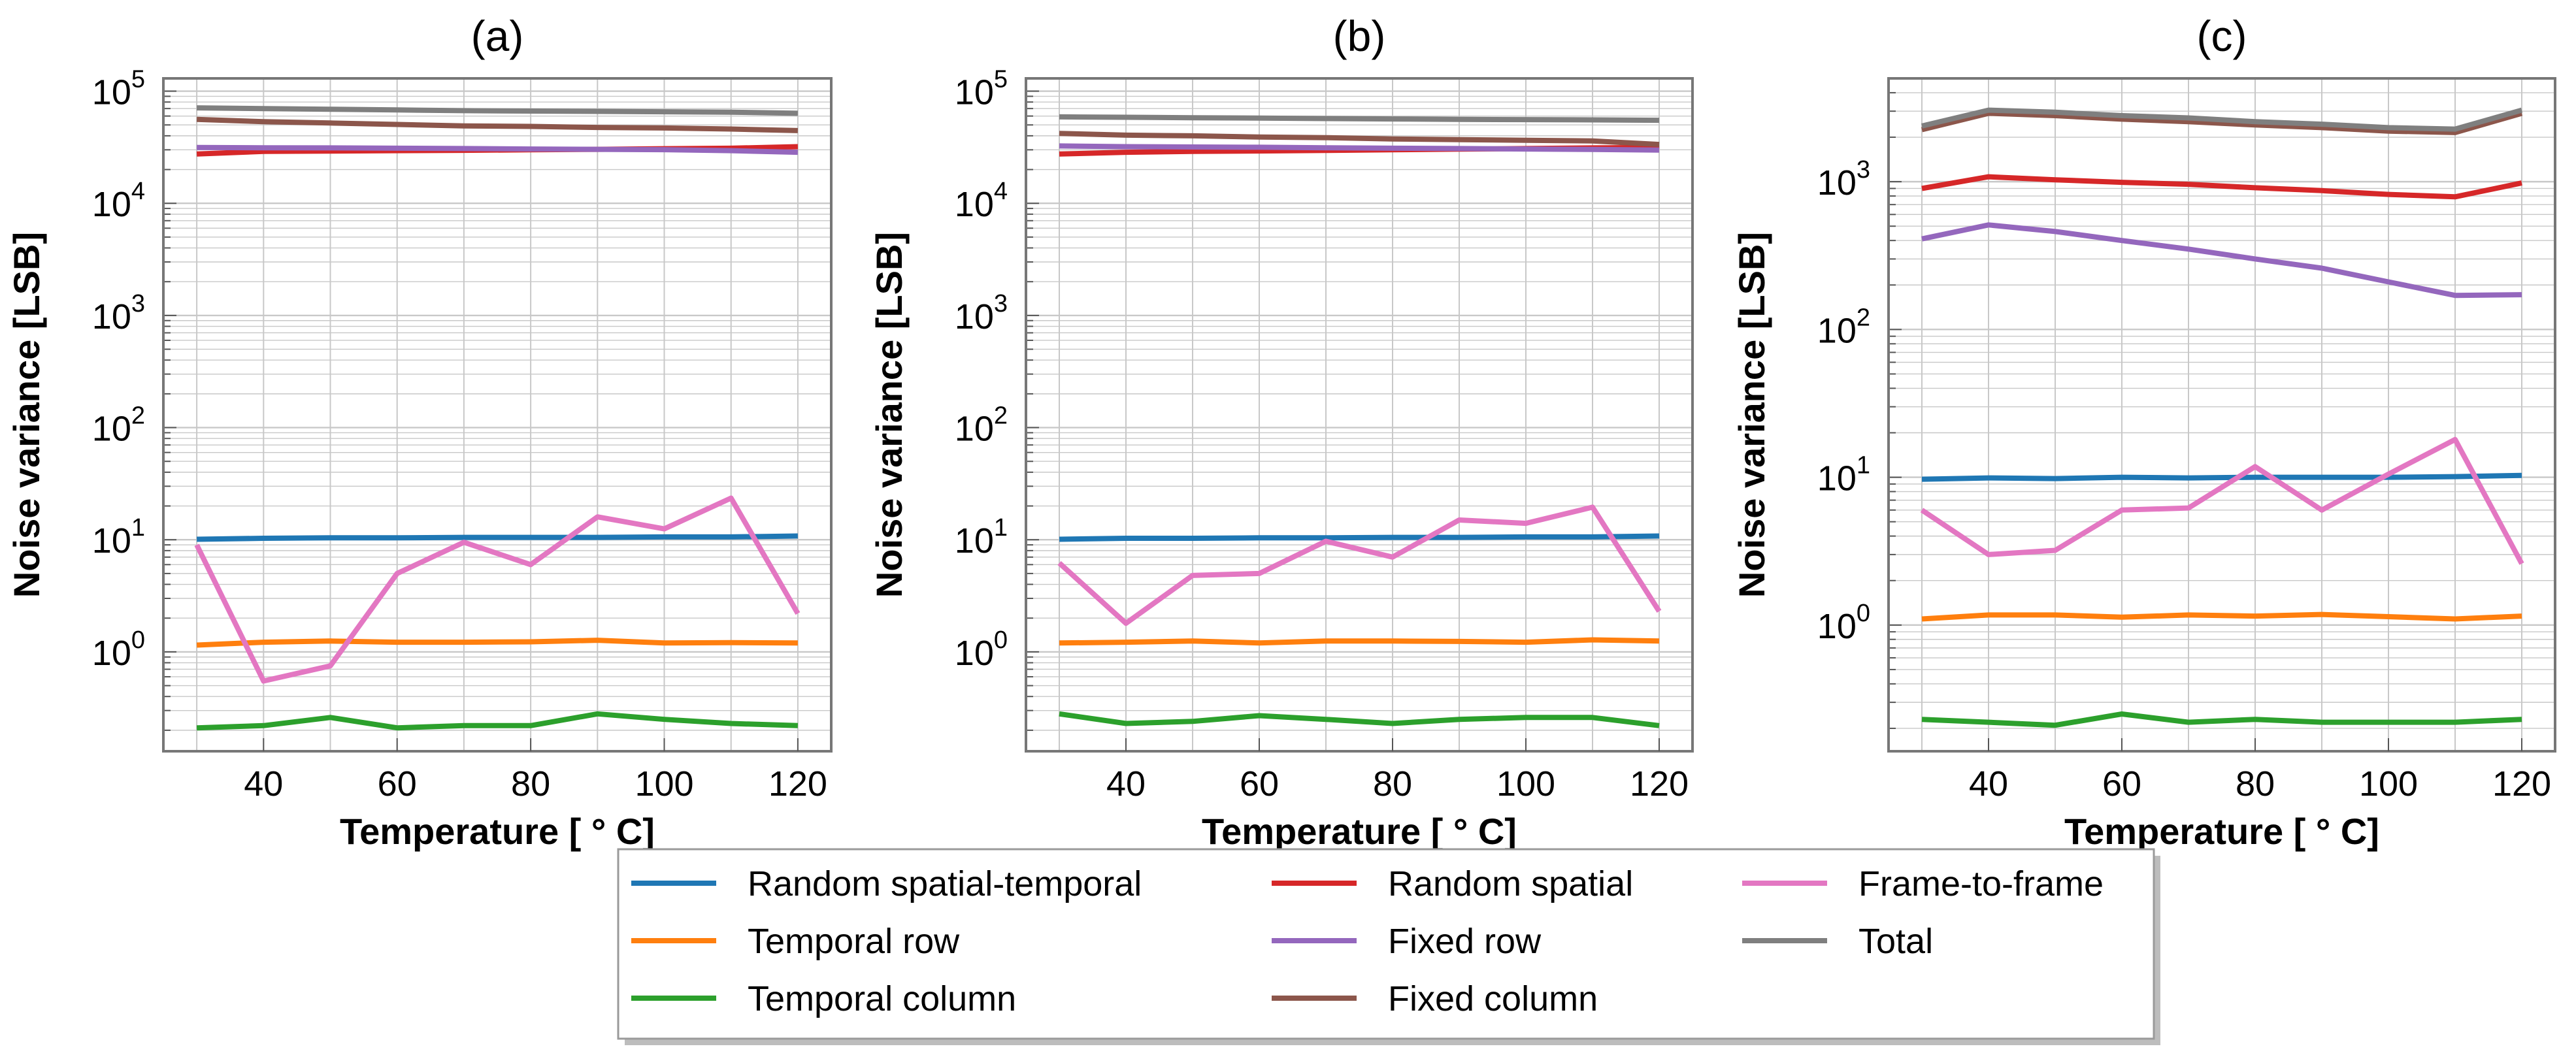 This screenshot has height=1055, width=2576. What do you see at coordinates (1895, 941) in the screenshot?
I see `legend-label: Total` at bounding box center [1895, 941].